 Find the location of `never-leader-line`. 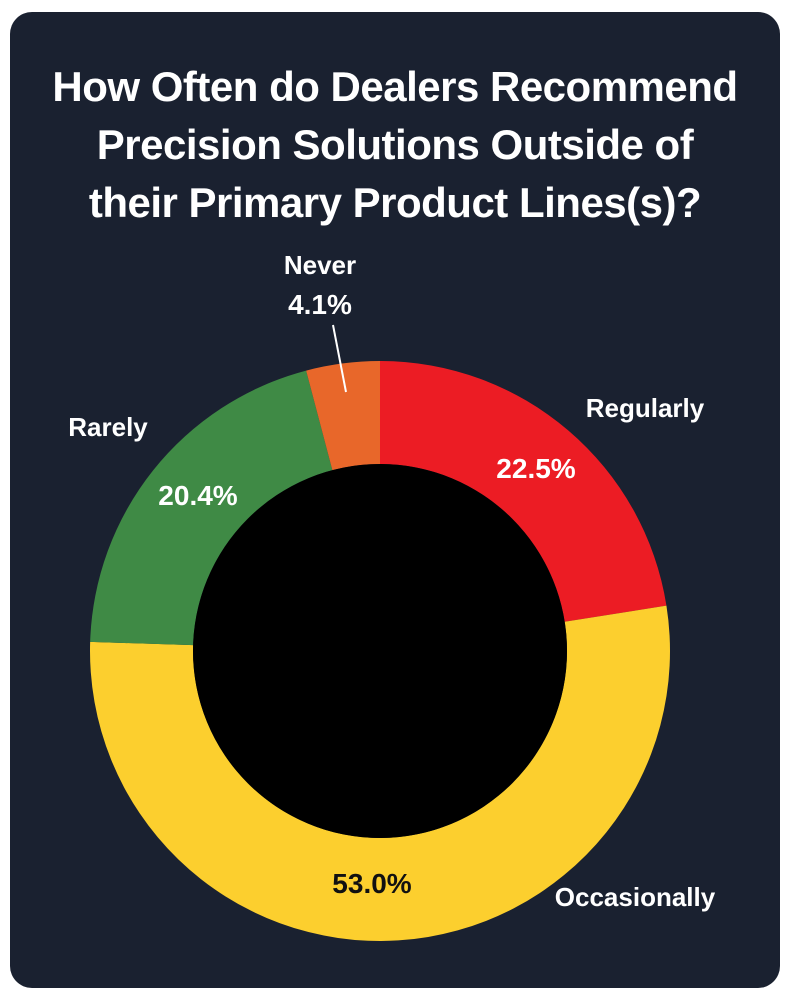

never-leader-line is located at coordinates (339, 358).